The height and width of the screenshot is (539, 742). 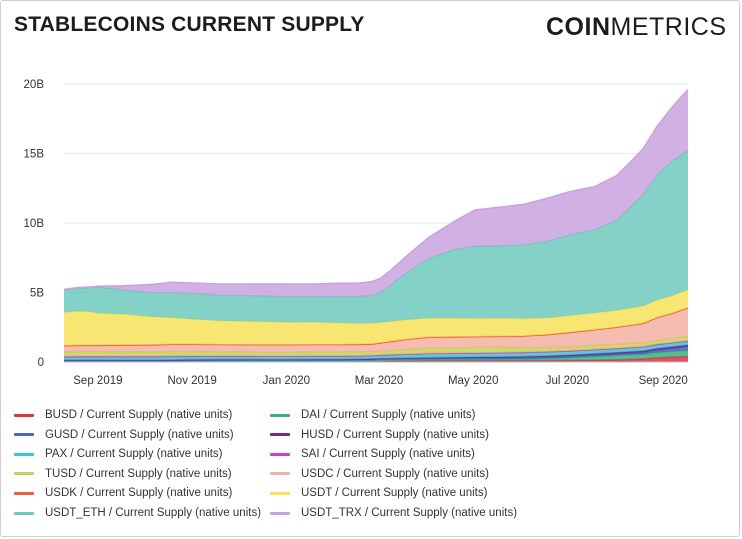 What do you see at coordinates (376, 350) in the screenshot?
I see `area-pax` at bounding box center [376, 350].